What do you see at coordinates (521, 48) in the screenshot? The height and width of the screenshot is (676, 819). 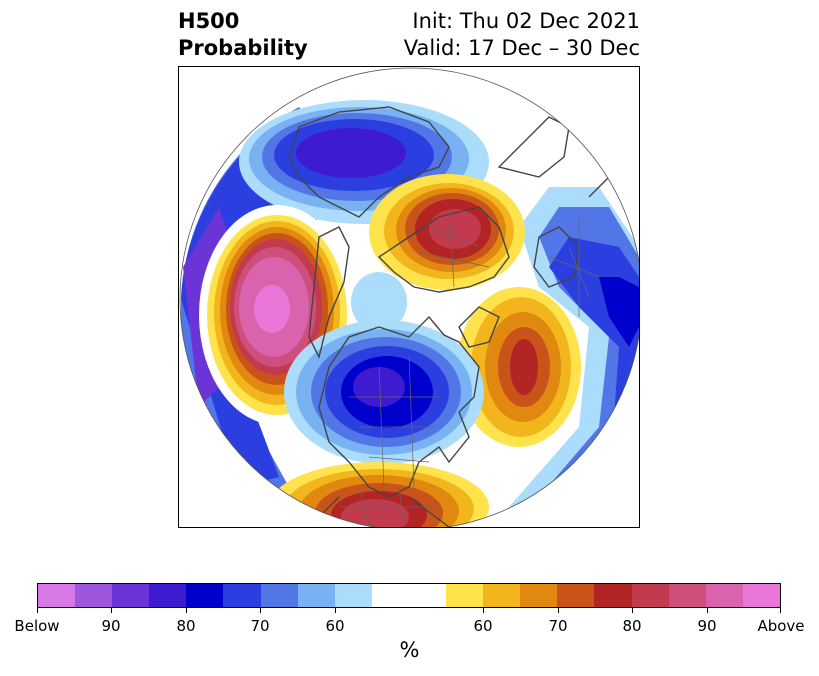 I see `valid-label: Valid: 17 Dec – 30 Dec` at bounding box center [521, 48].